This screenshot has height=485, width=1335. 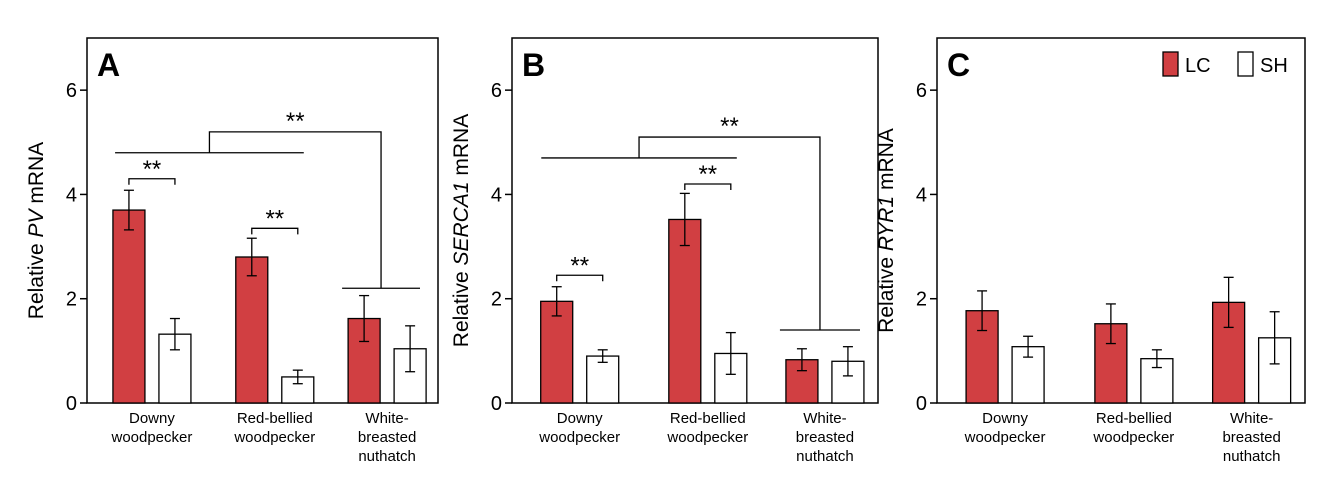 What do you see at coordinates (1198, 66) in the screenshot?
I see `legend-label-lc: LC` at bounding box center [1198, 66].